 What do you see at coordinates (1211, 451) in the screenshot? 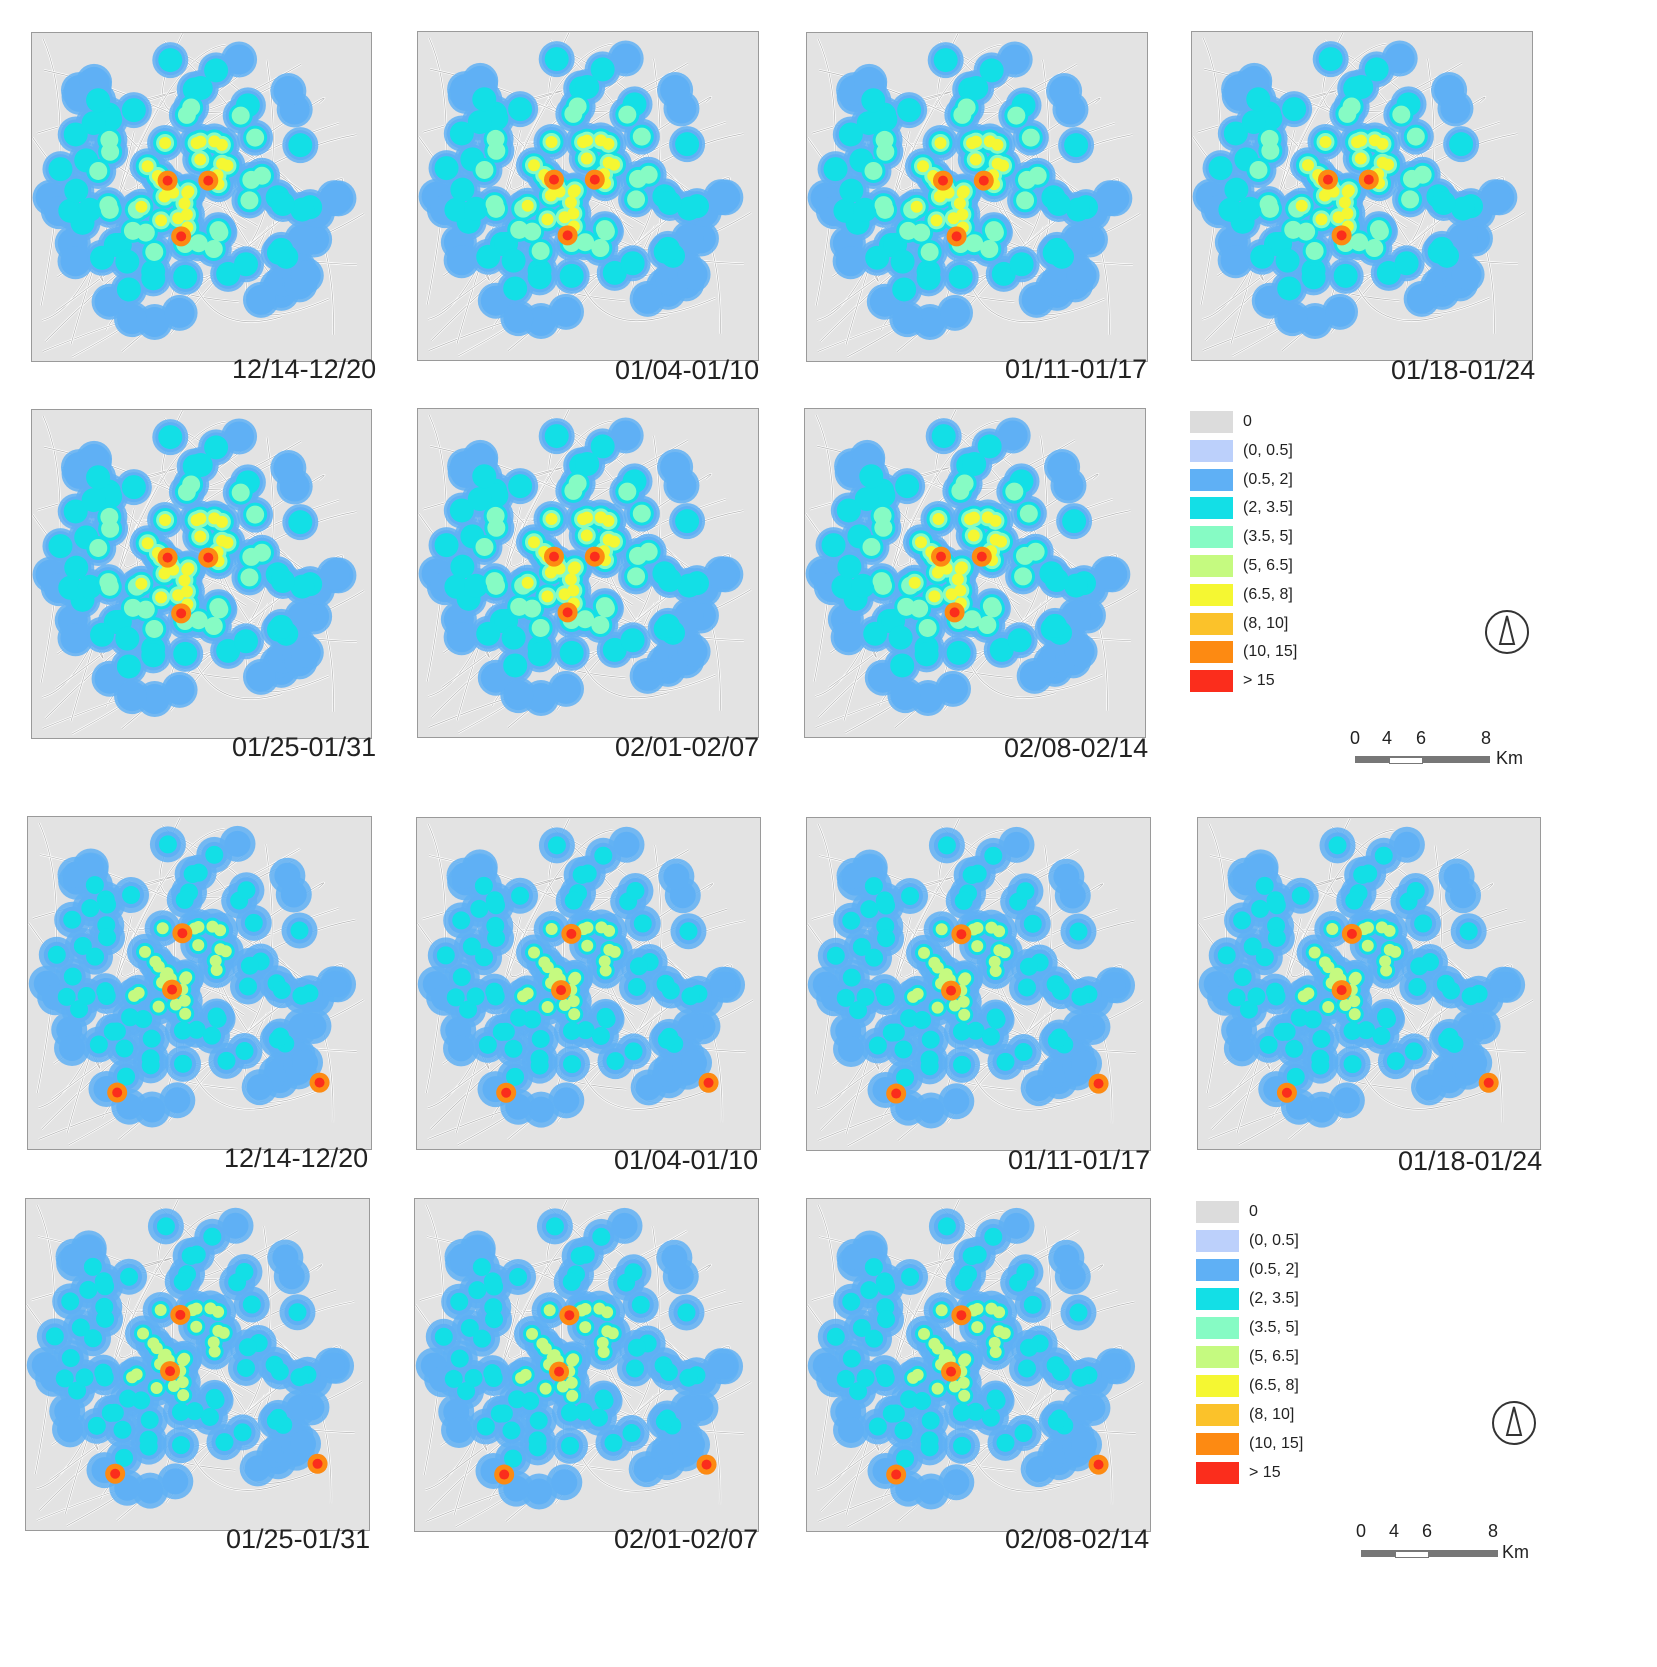
I see `legend-swatch` at bounding box center [1211, 451].